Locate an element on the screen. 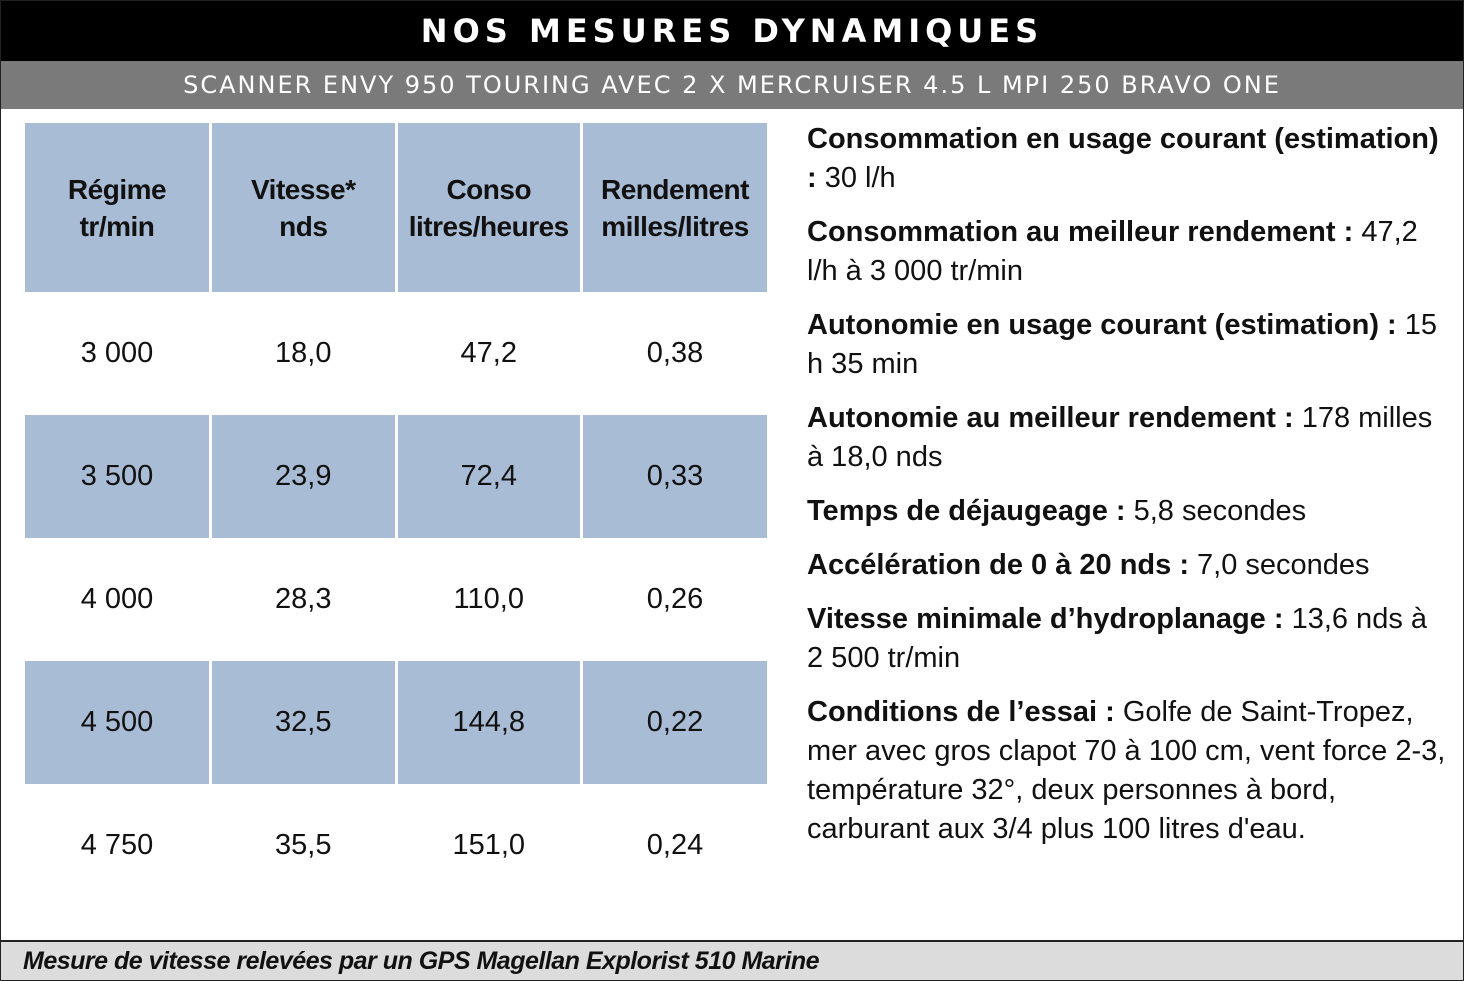 Image resolution: width=1464 pixels, height=981 pixels. note-value: 178 milles à 18,0 nds is located at coordinates (1120, 437).